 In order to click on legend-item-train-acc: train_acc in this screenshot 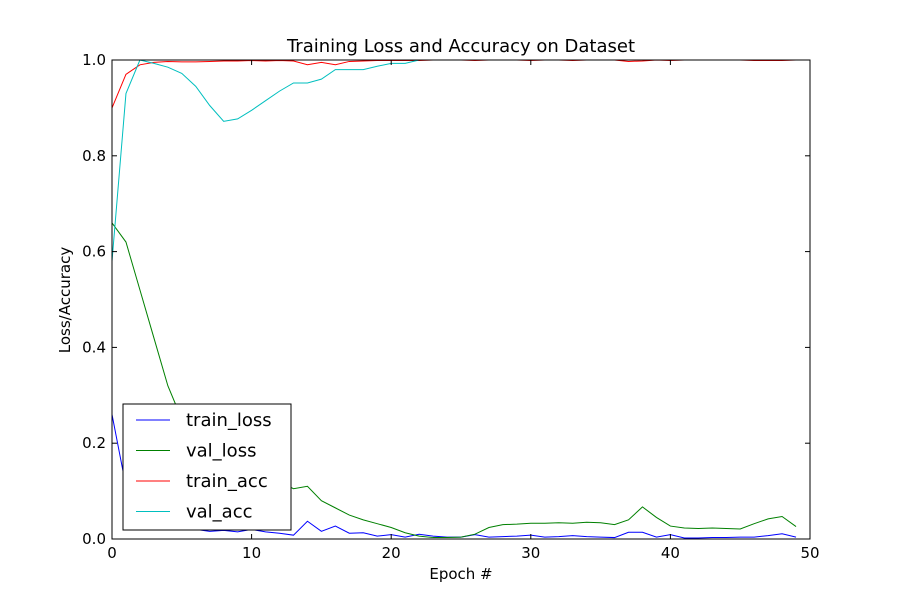, I will do `click(202, 481)`.